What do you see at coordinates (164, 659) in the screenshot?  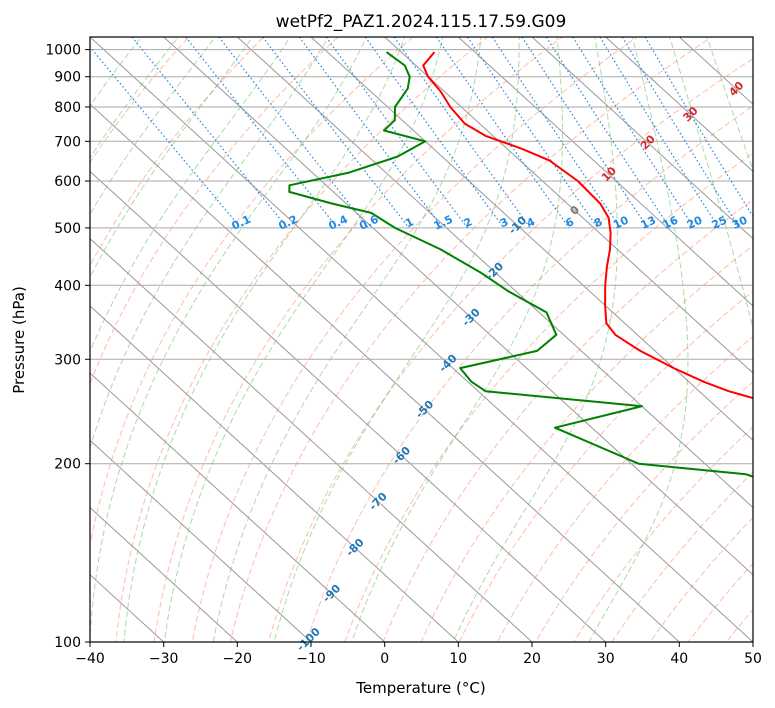 I see `x-tick-label: −30` at bounding box center [164, 659].